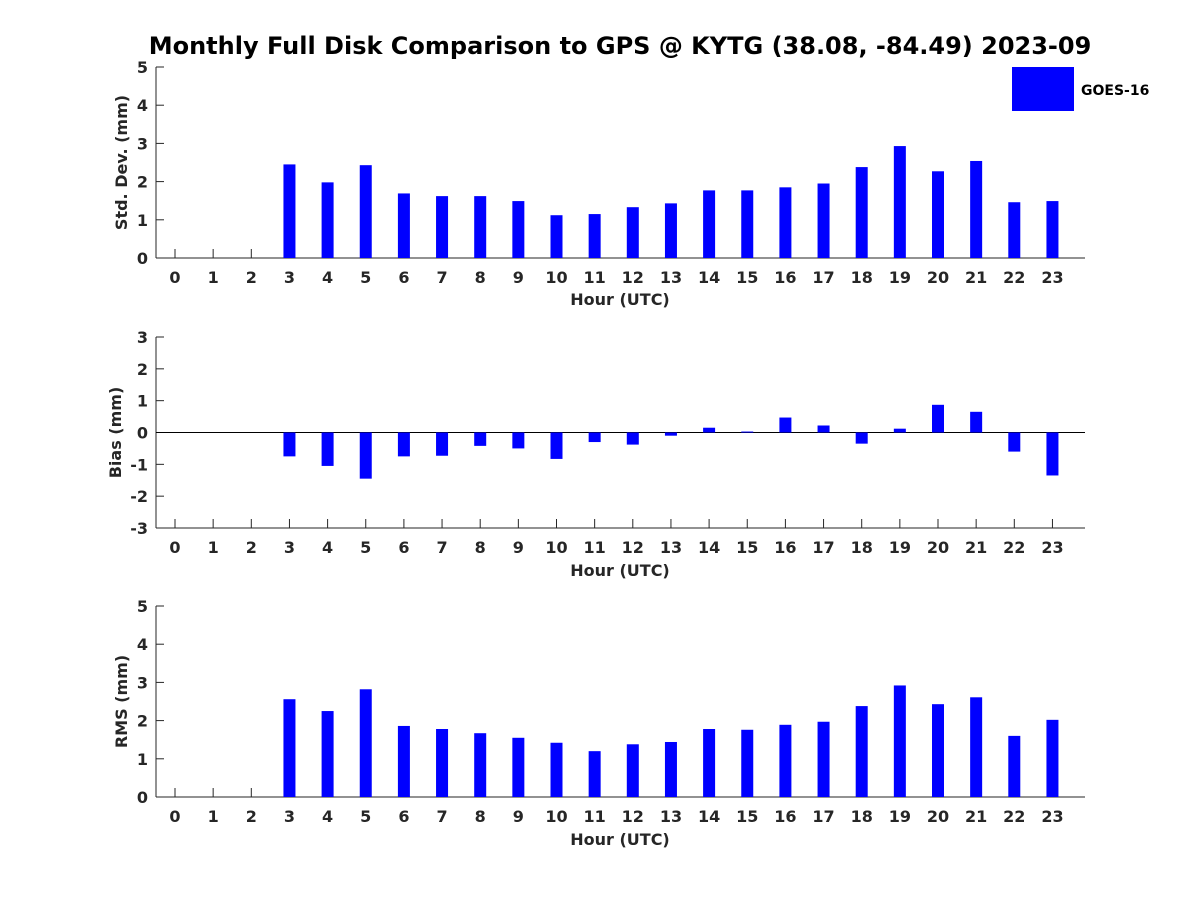 The image size is (1200, 900). I want to click on y-tick-label: -1, so click(139, 464).